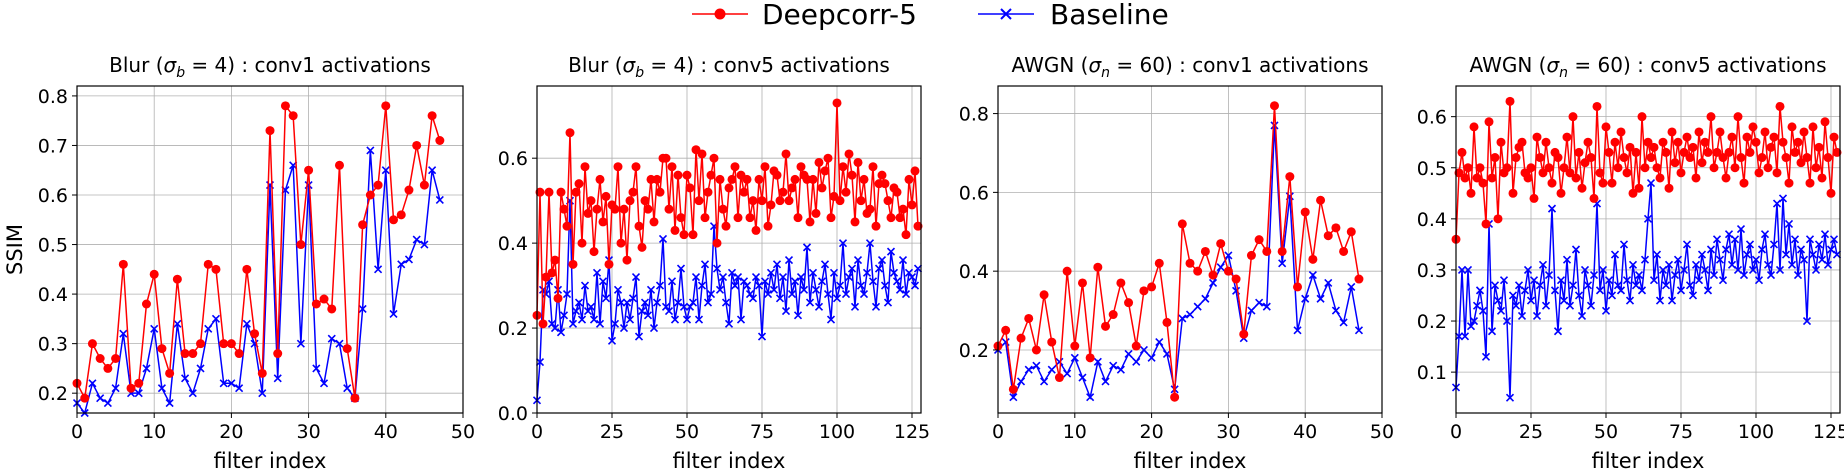 The image size is (1844, 475). What do you see at coordinates (53, 345) in the screenshot?
I see `y-tick-label: 0.3` at bounding box center [53, 345].